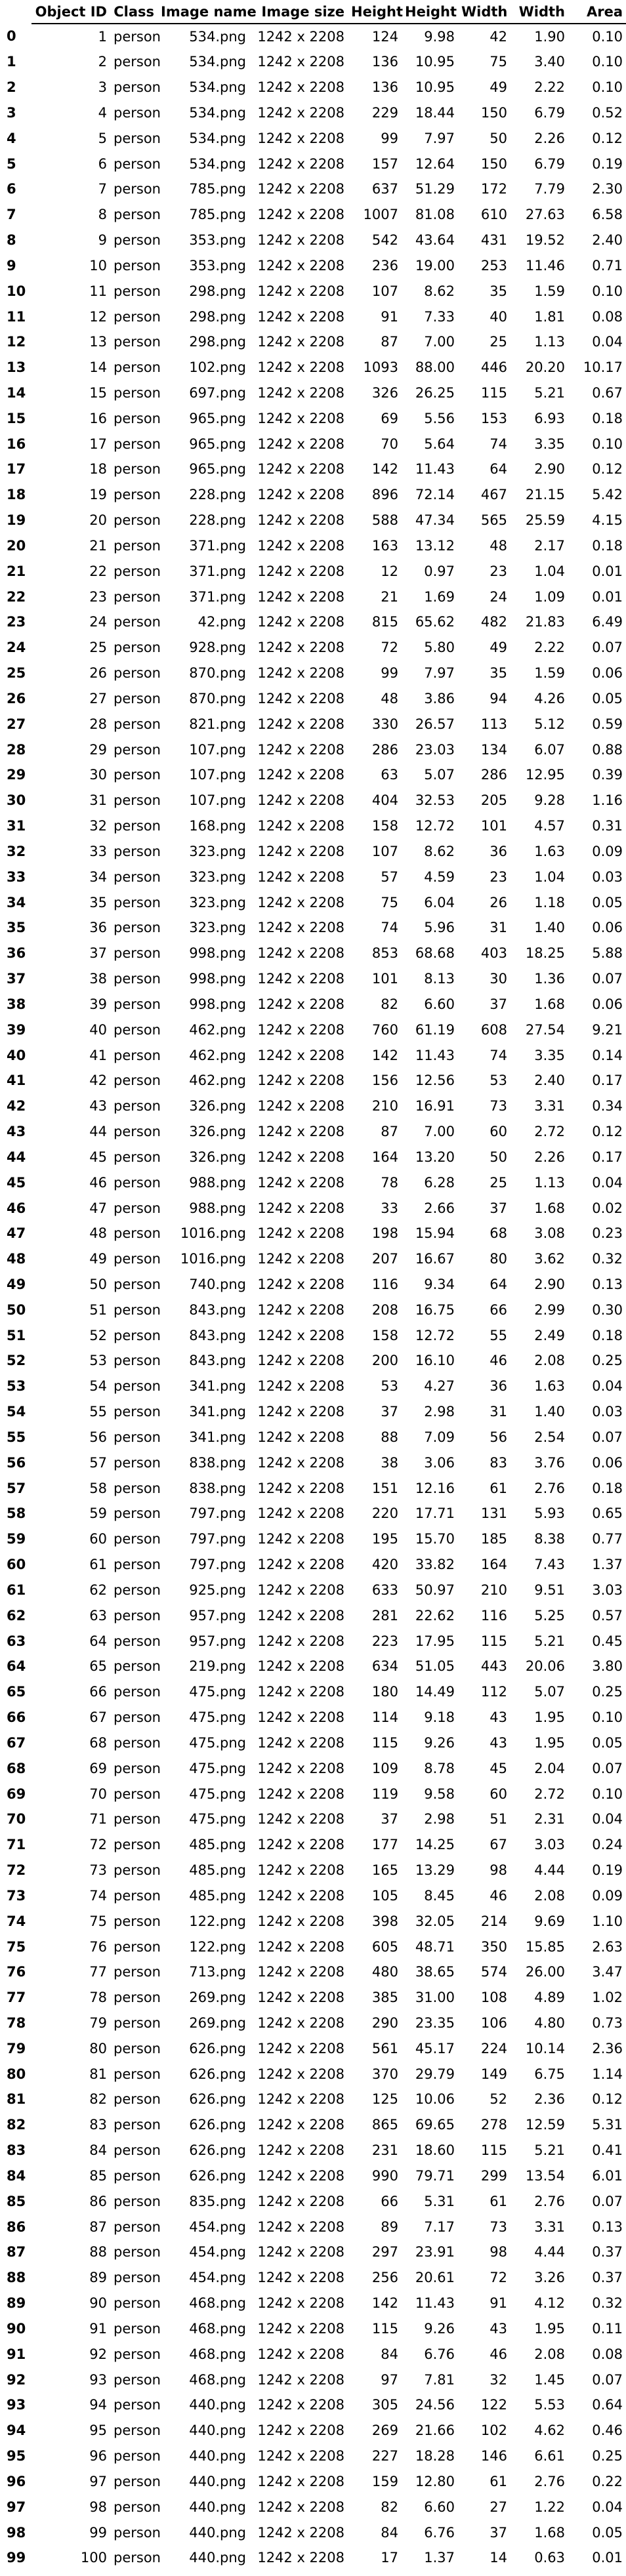 The height and width of the screenshot is (2576, 626). What do you see at coordinates (549, 2150) in the screenshot?
I see `width-pct-cell: 5.21` at bounding box center [549, 2150].